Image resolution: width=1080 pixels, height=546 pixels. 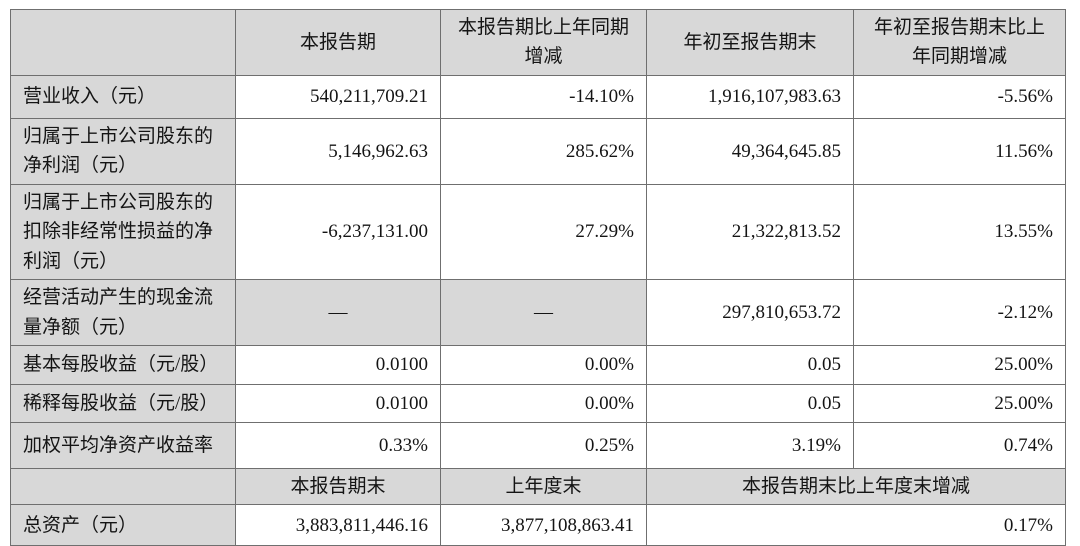 What do you see at coordinates (543, 312) in the screenshot?
I see `cash-flow-change-dash: —` at bounding box center [543, 312].